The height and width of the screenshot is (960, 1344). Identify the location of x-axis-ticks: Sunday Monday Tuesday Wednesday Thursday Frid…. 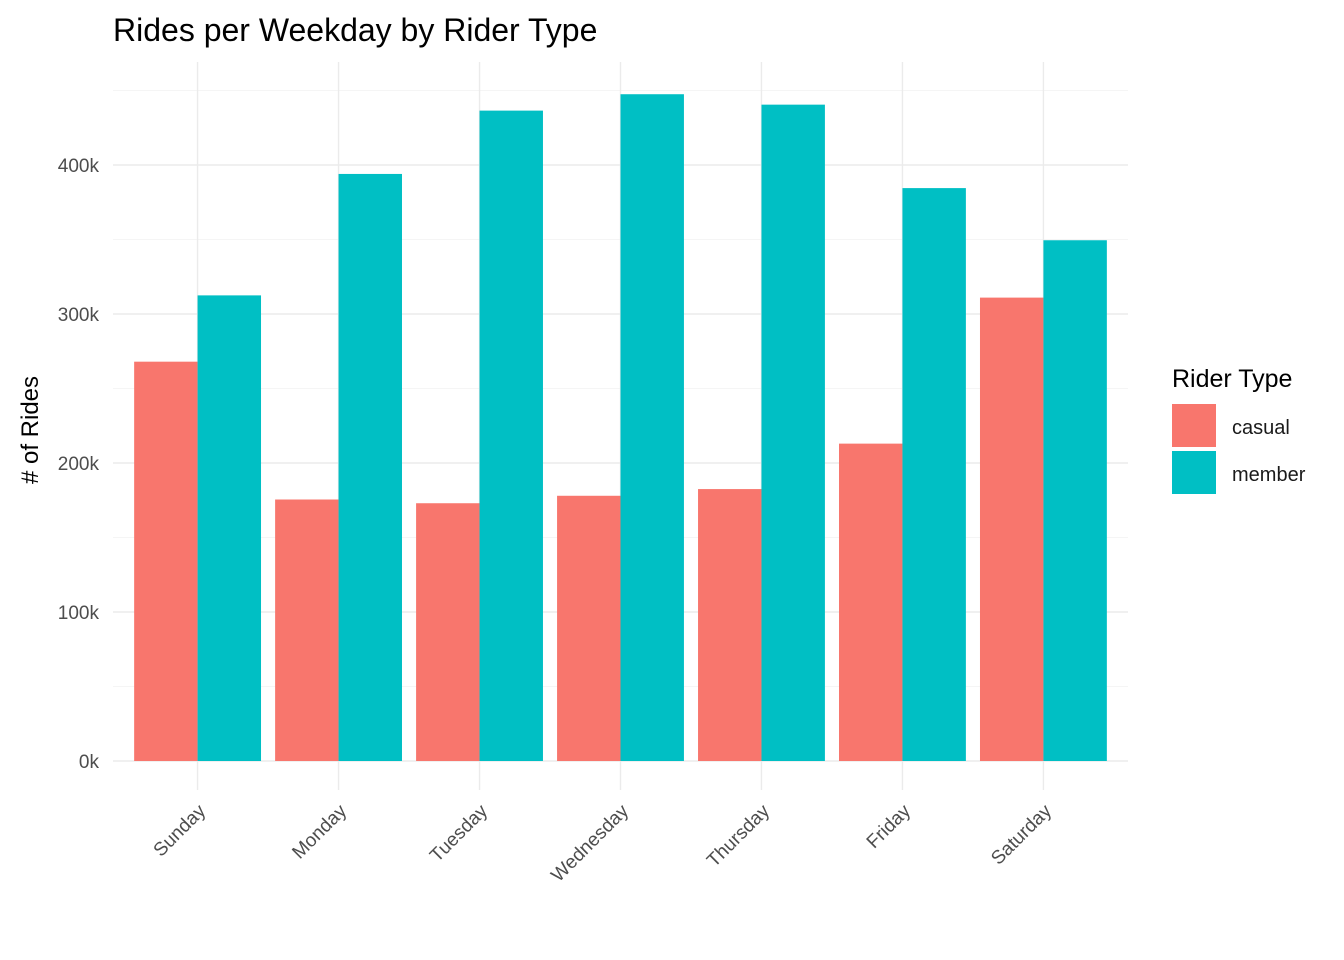
(603, 843).